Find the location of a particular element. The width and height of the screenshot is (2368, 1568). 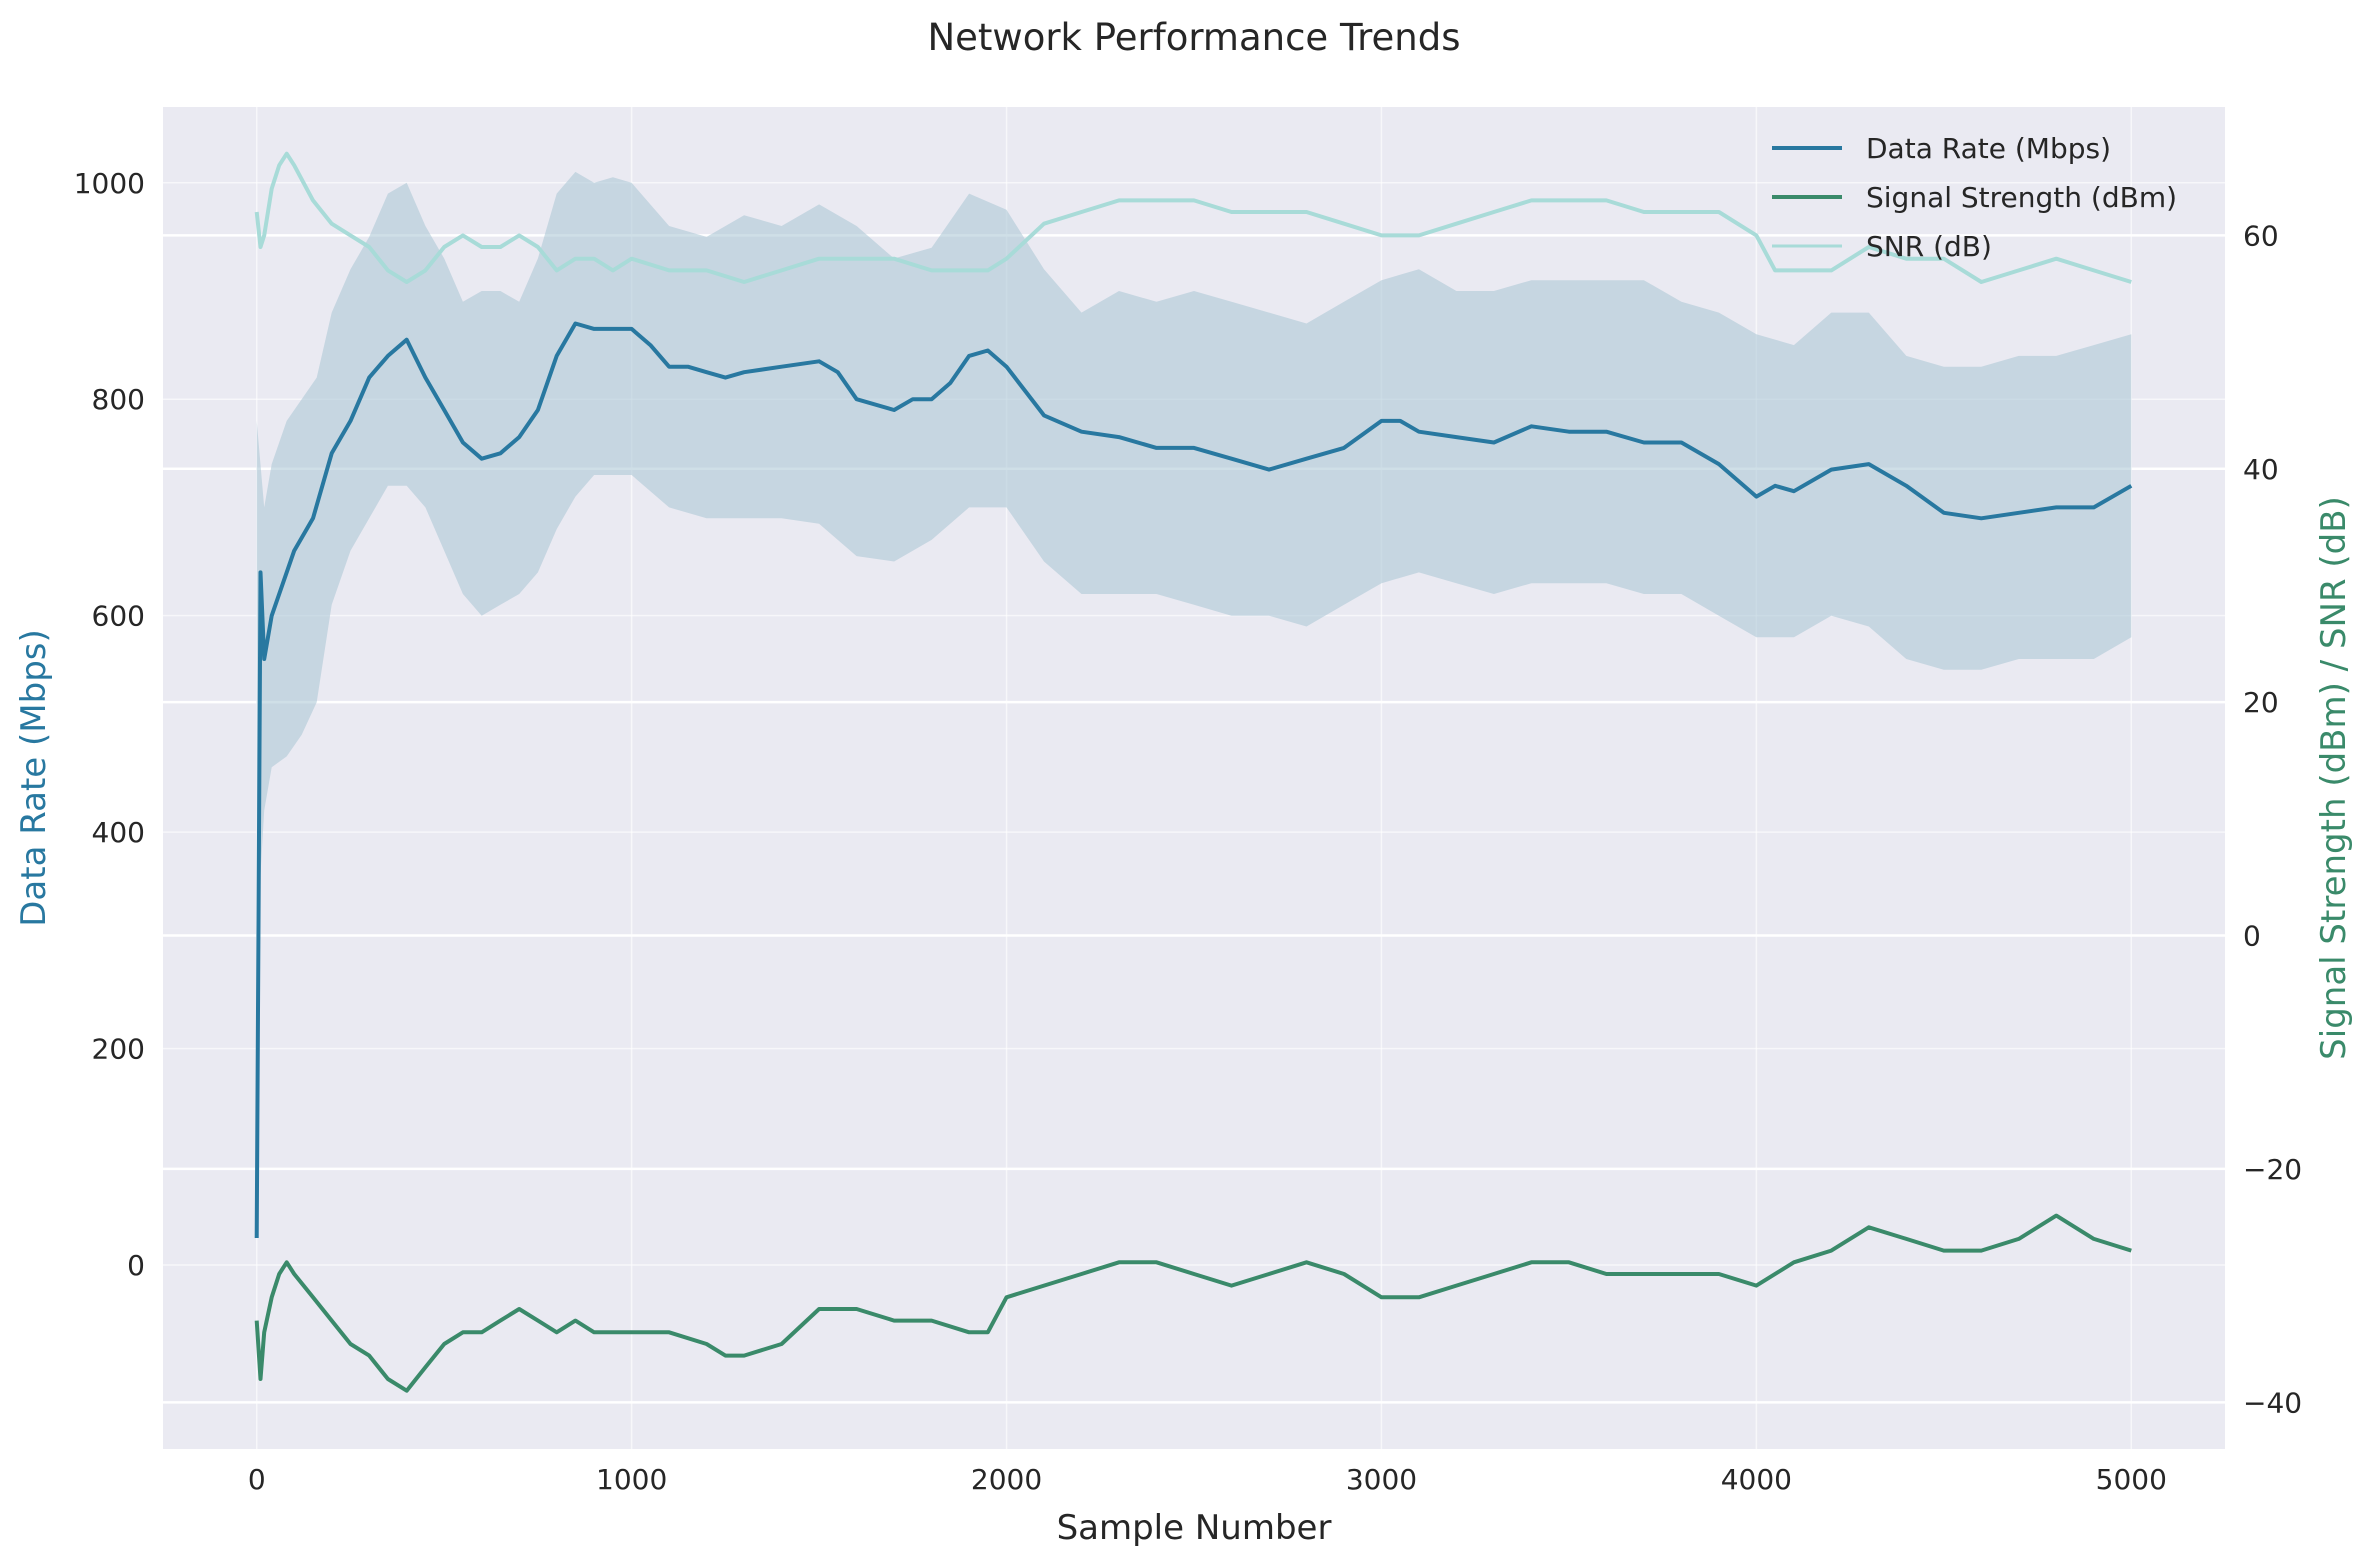

x-tick-label: 3000 is located at coordinates (1381, 1479).